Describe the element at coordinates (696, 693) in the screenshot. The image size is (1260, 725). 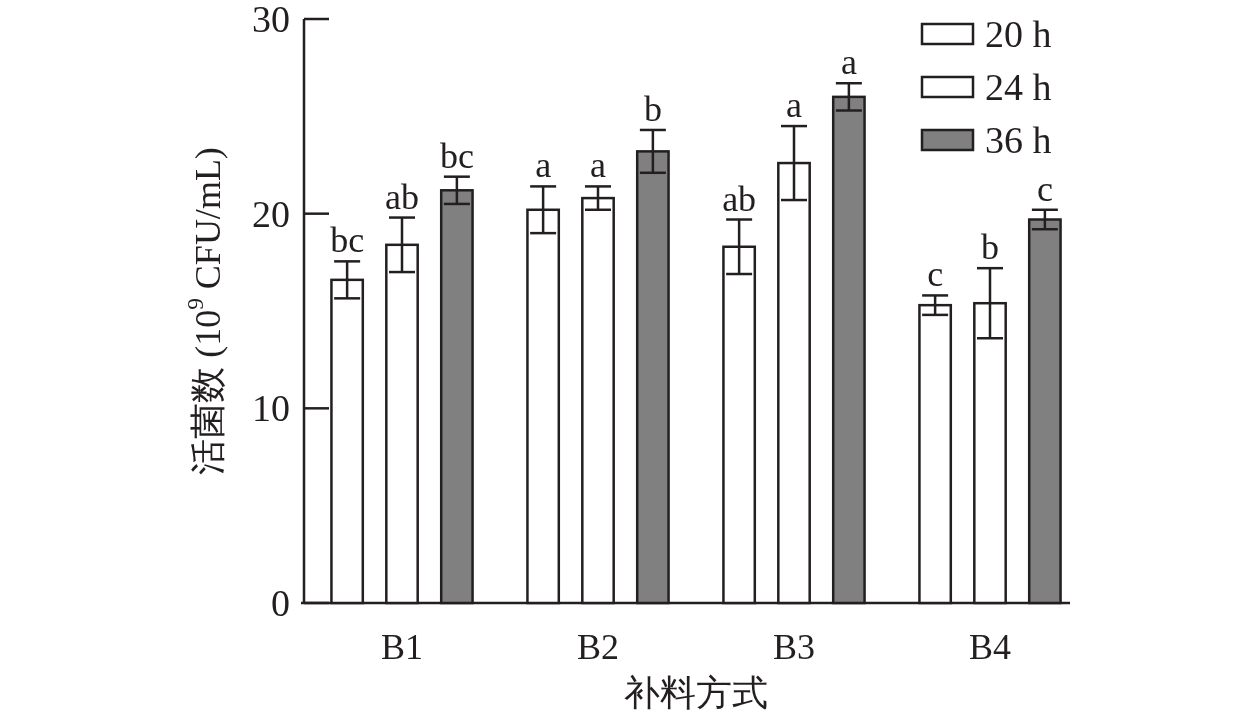
I see `x-axis-title: 补料方式` at that location.